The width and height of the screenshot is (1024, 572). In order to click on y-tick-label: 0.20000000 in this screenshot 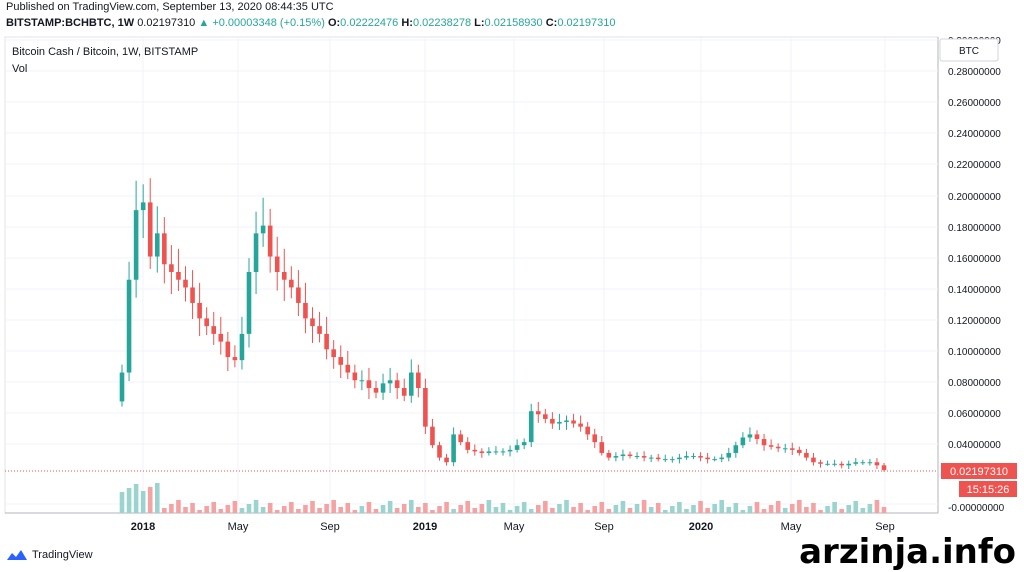, I will do `click(974, 197)`.